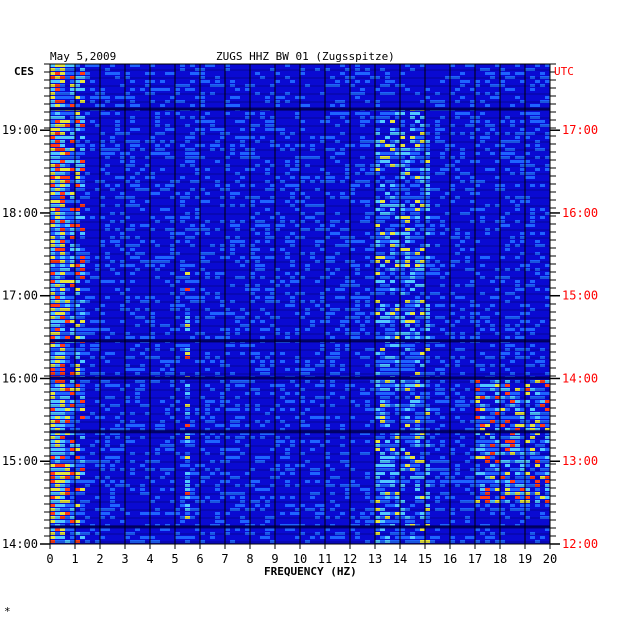 The height and width of the screenshot is (624, 630). I want to click on y-right-tick-label: 17:00, so click(580, 130).